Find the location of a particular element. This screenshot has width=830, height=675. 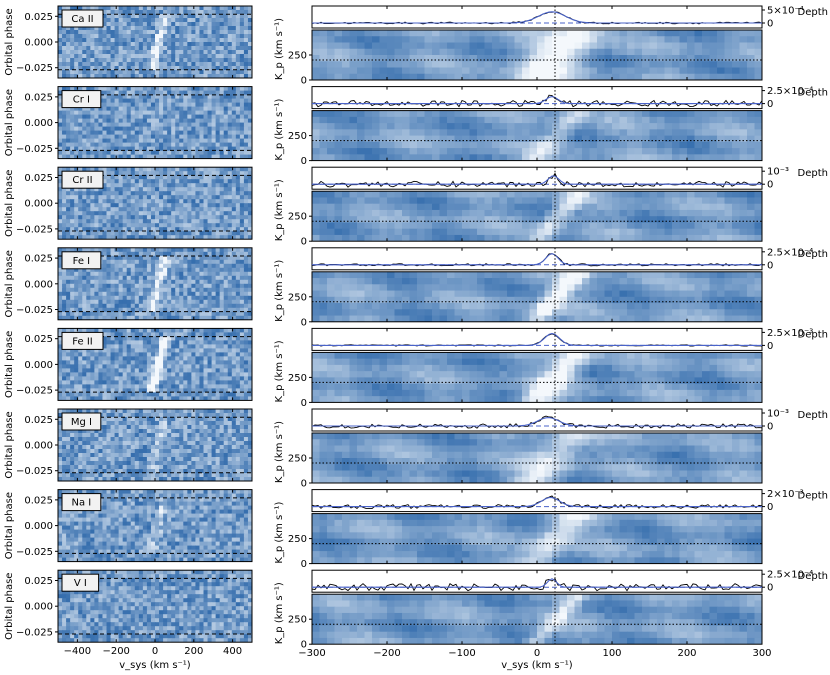

model-line is located at coordinates (537, 180).